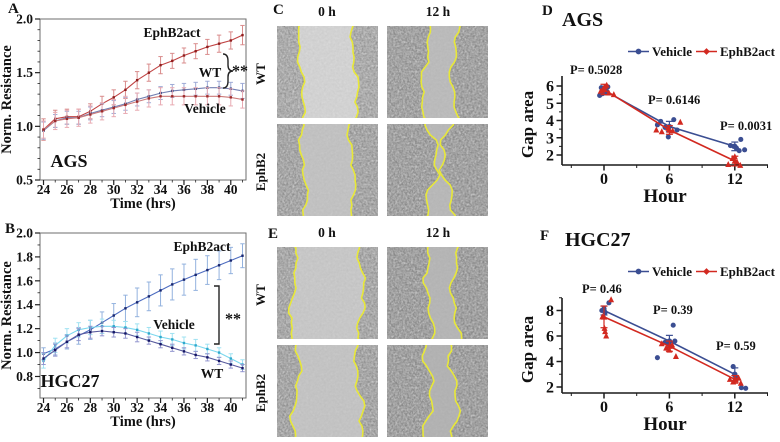 The image size is (780, 442). I want to click on x-axis-label: Time (hrs), so click(143, 204).